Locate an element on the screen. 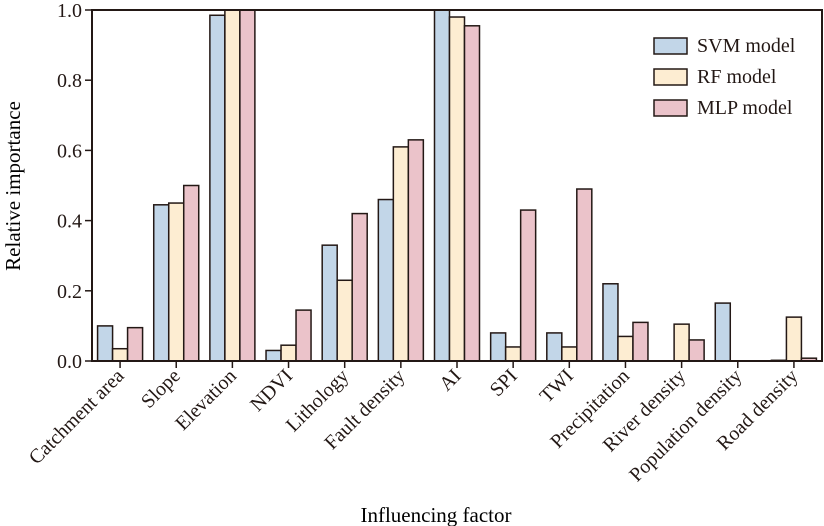  x-tick-label: Slope is located at coordinates (161, 389).